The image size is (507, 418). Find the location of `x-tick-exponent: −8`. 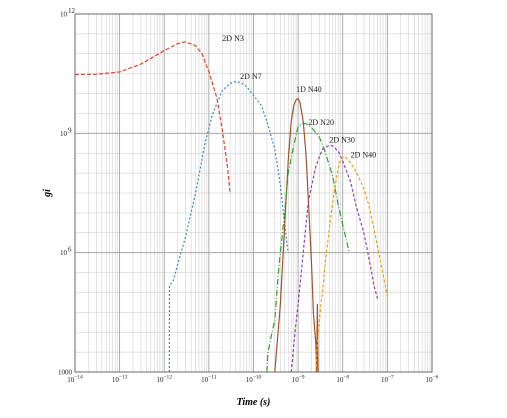

x-tick-exponent: −8 is located at coordinates (346, 378).